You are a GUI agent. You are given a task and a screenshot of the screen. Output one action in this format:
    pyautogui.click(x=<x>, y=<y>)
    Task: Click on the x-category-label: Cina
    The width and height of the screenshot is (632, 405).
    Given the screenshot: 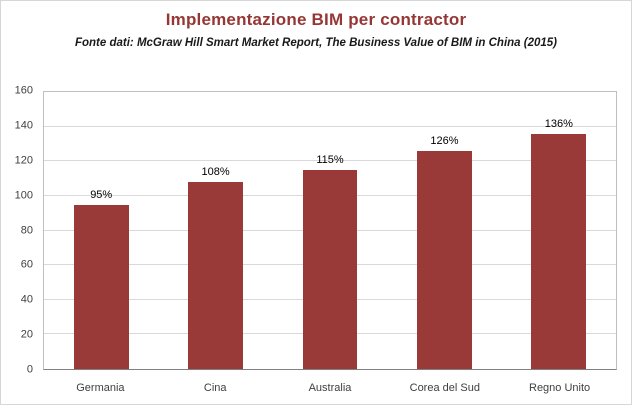 What is the action you would take?
    pyautogui.click(x=215, y=388)
    